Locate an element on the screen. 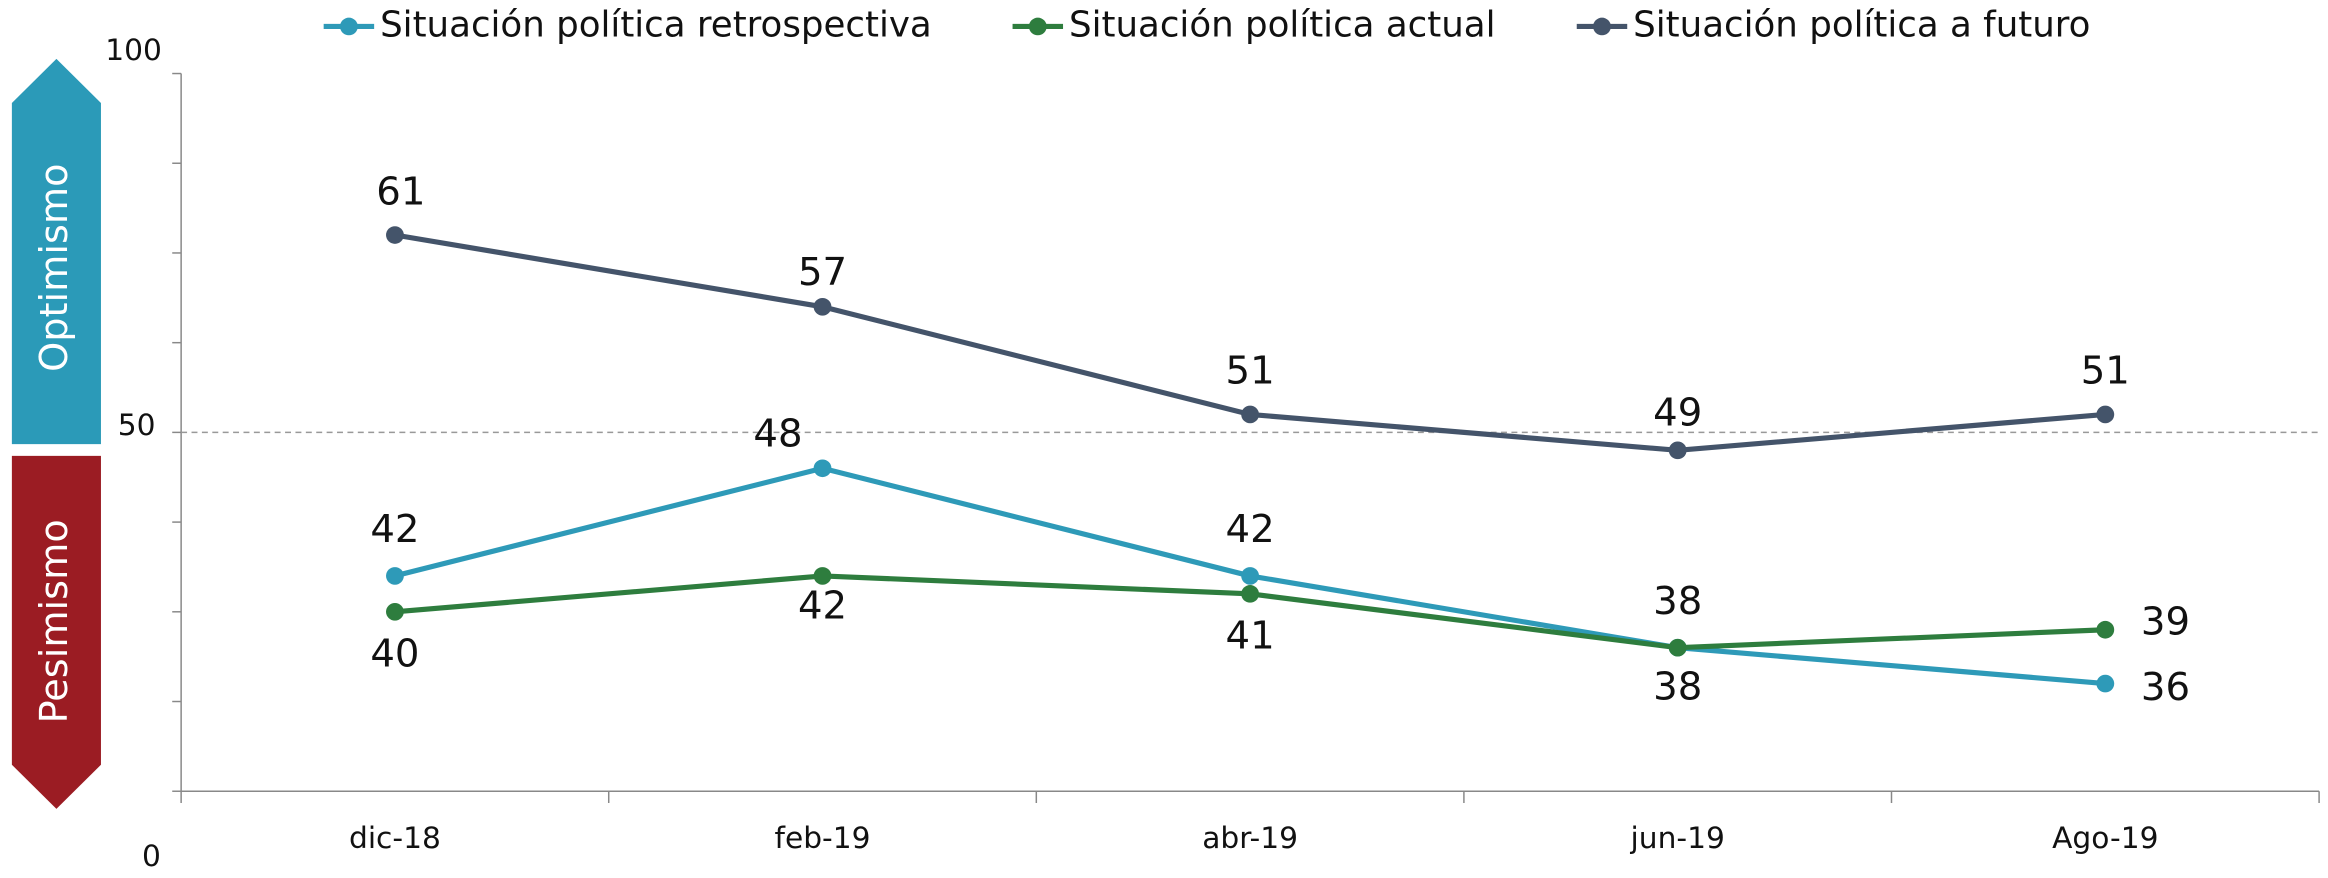  legend-label: Situación política retrospectiva is located at coordinates (656, 25).